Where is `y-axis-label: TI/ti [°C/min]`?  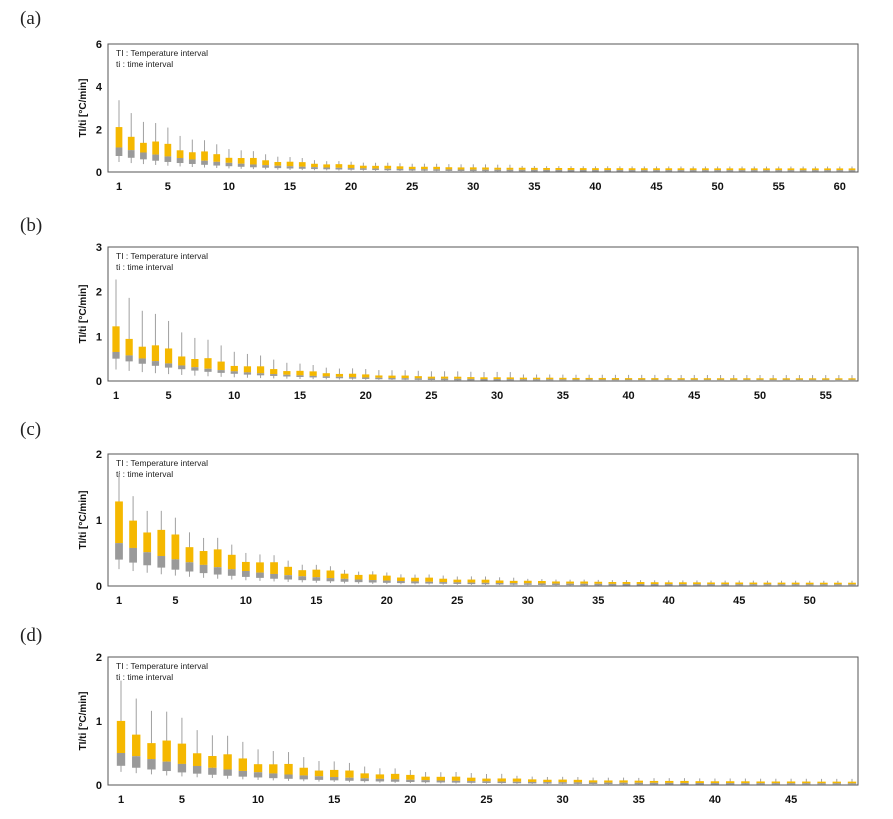
y-axis-label: TI/ti [°C/min] is located at coordinates (83, 108).